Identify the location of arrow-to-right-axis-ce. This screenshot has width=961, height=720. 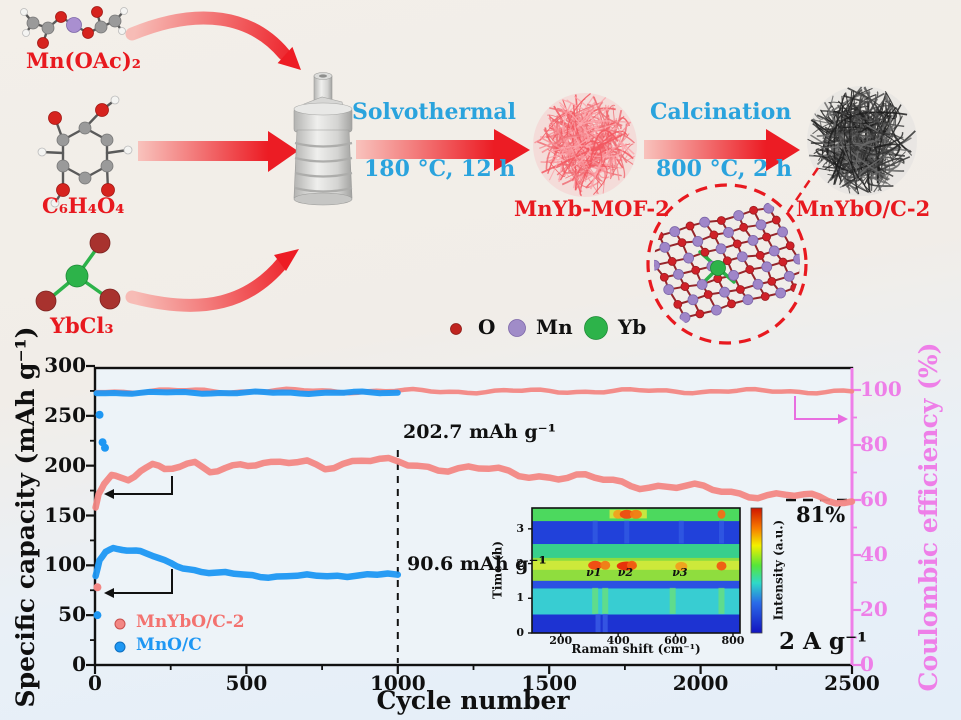
(821, 410).